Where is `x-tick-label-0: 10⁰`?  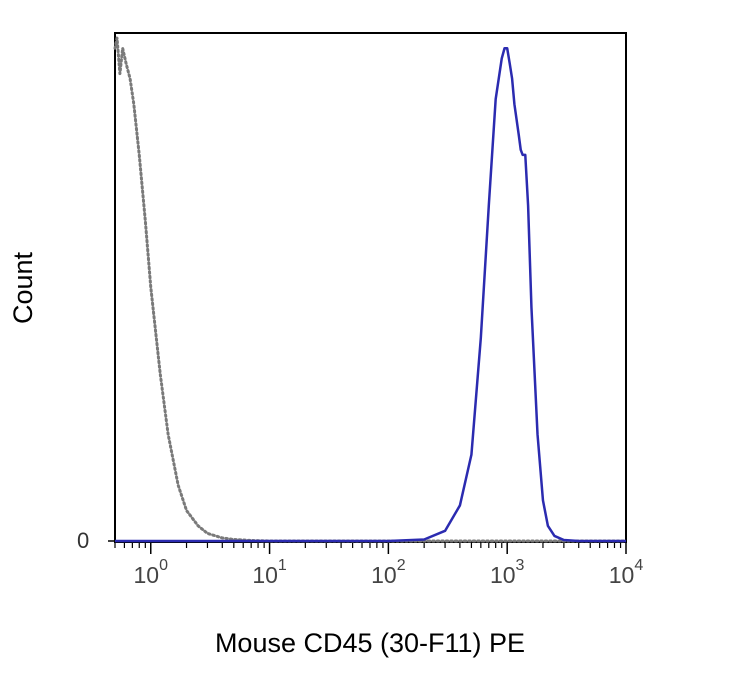
x-tick-label-0: 10⁰ is located at coordinates (151, 572).